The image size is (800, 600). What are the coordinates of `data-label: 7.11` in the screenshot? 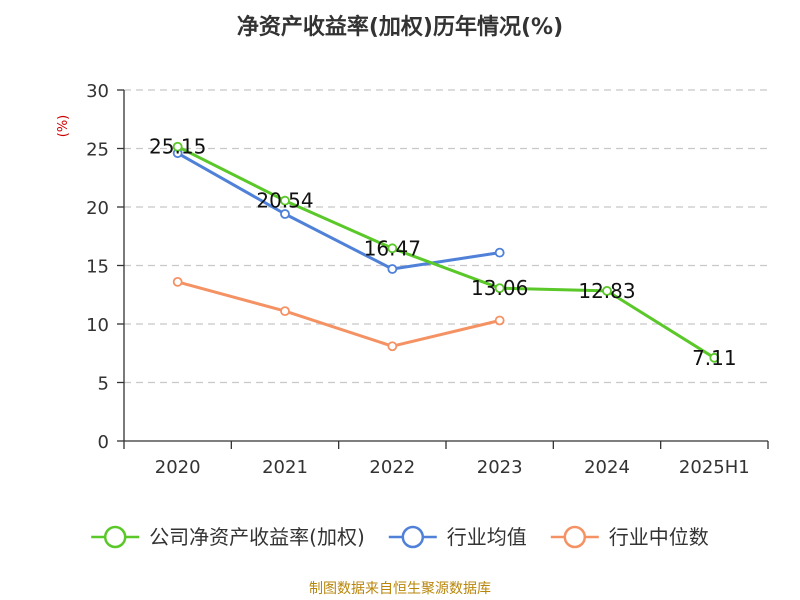 It's located at (714, 358).